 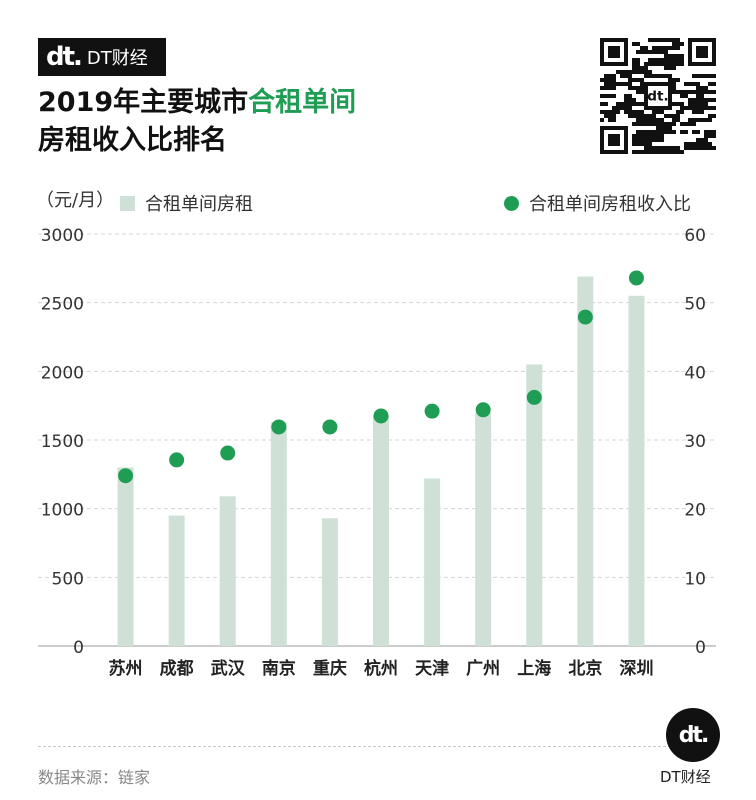 What do you see at coordinates (685, 777) in the screenshot?
I see `badge-name: DT财经` at bounding box center [685, 777].